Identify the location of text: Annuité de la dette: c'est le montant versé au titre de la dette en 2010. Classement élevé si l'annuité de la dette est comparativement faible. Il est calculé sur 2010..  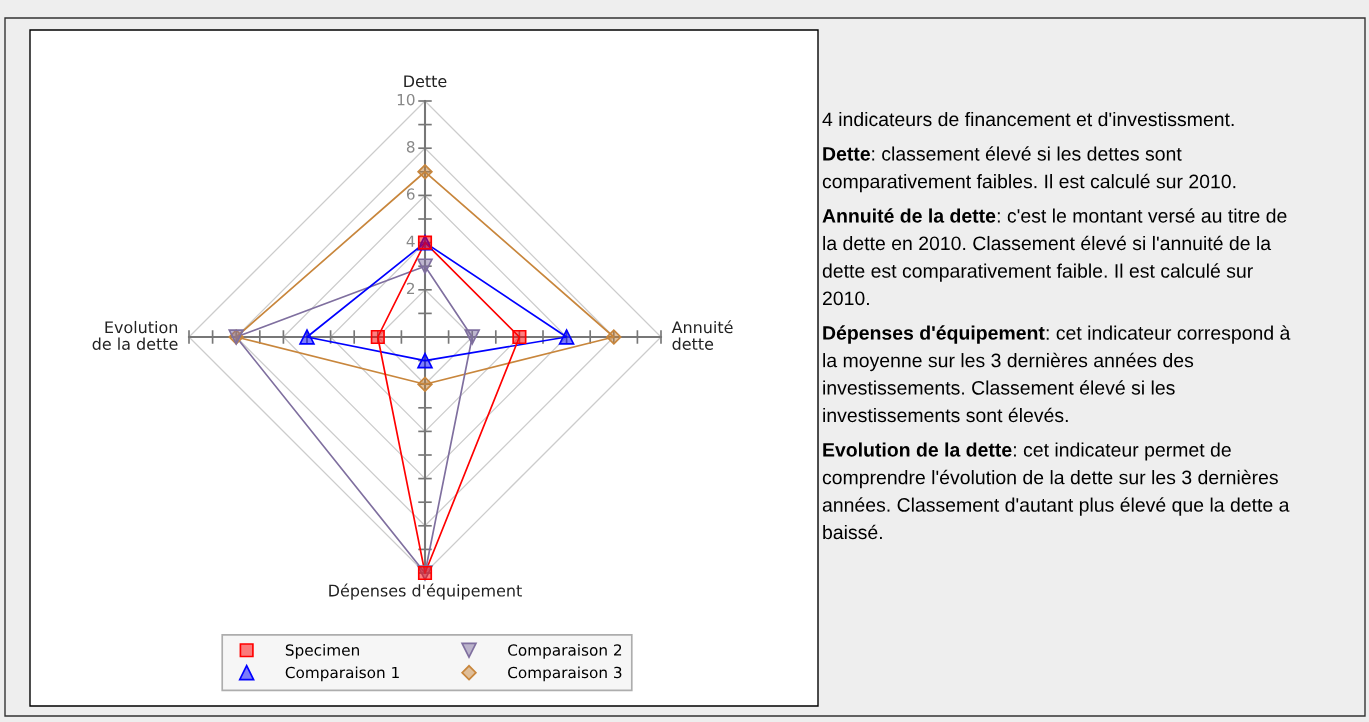
(1054, 257).